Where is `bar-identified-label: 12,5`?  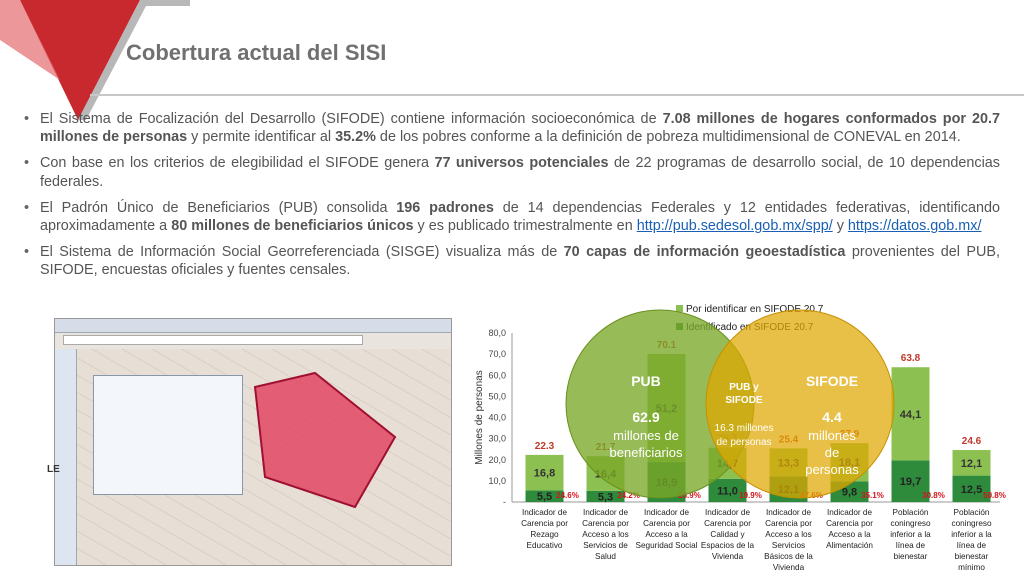 bar-identified-label: 12,5 is located at coordinates (971, 490).